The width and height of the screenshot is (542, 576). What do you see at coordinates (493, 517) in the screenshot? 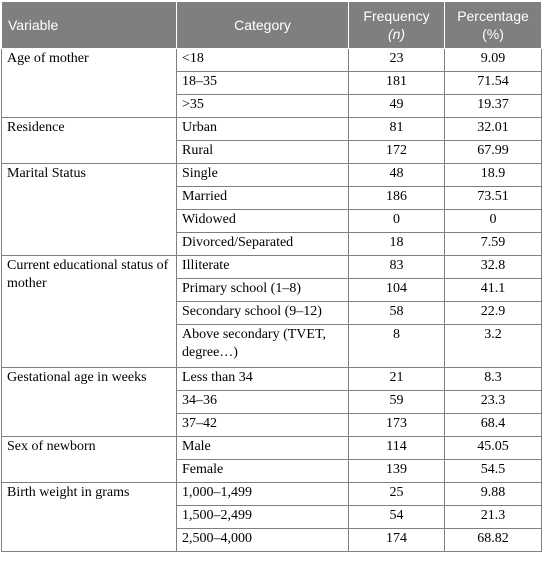
I see `percentage-cell: 21.3` at bounding box center [493, 517].